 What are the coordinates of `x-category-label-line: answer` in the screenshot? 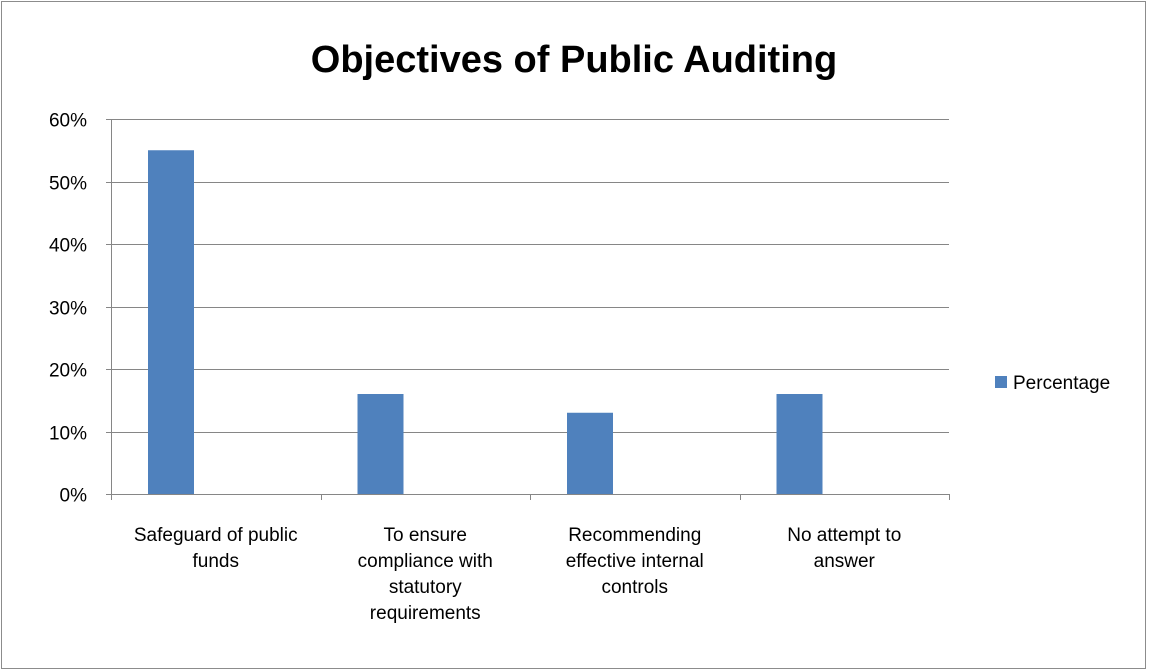 It's located at (845, 561).